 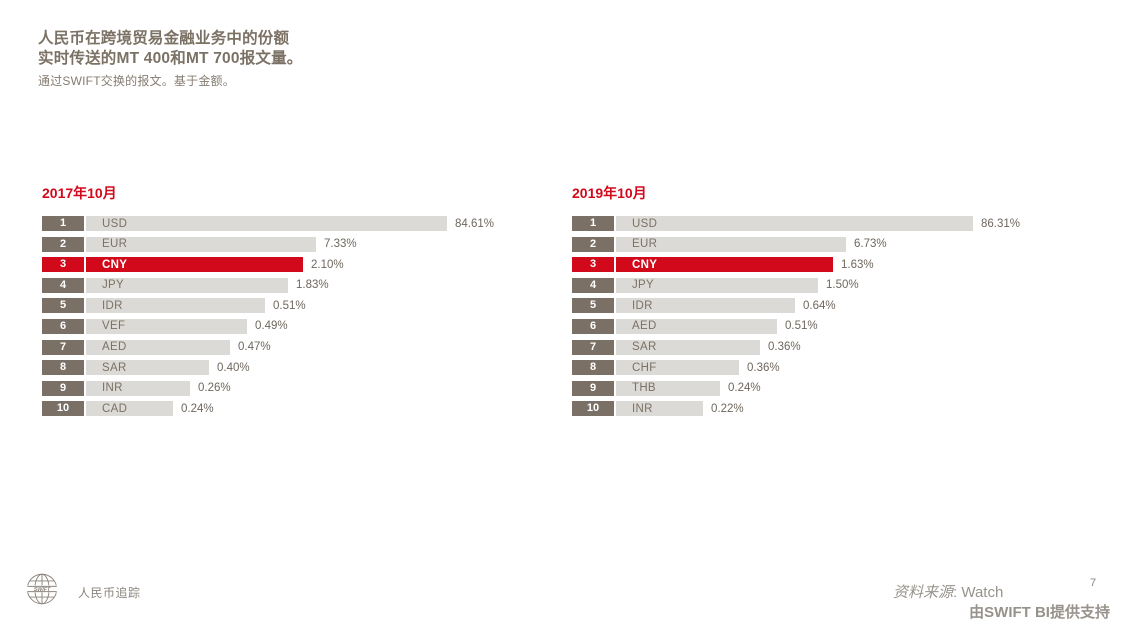 I want to click on powered-by-line: 由SWIFT BI提供支持, so click(x=1039, y=611).